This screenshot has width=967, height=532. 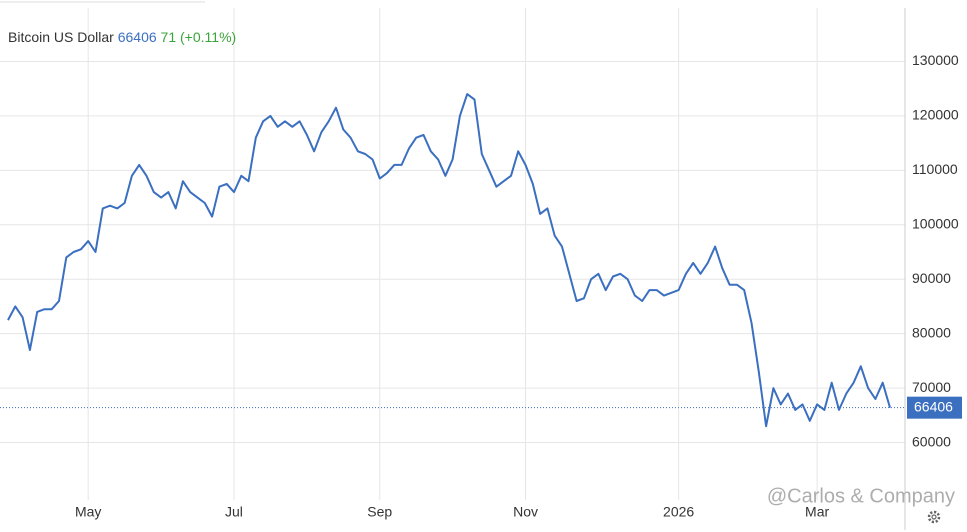 What do you see at coordinates (931, 387) in the screenshot?
I see `y-tick-label: 70000` at bounding box center [931, 387].